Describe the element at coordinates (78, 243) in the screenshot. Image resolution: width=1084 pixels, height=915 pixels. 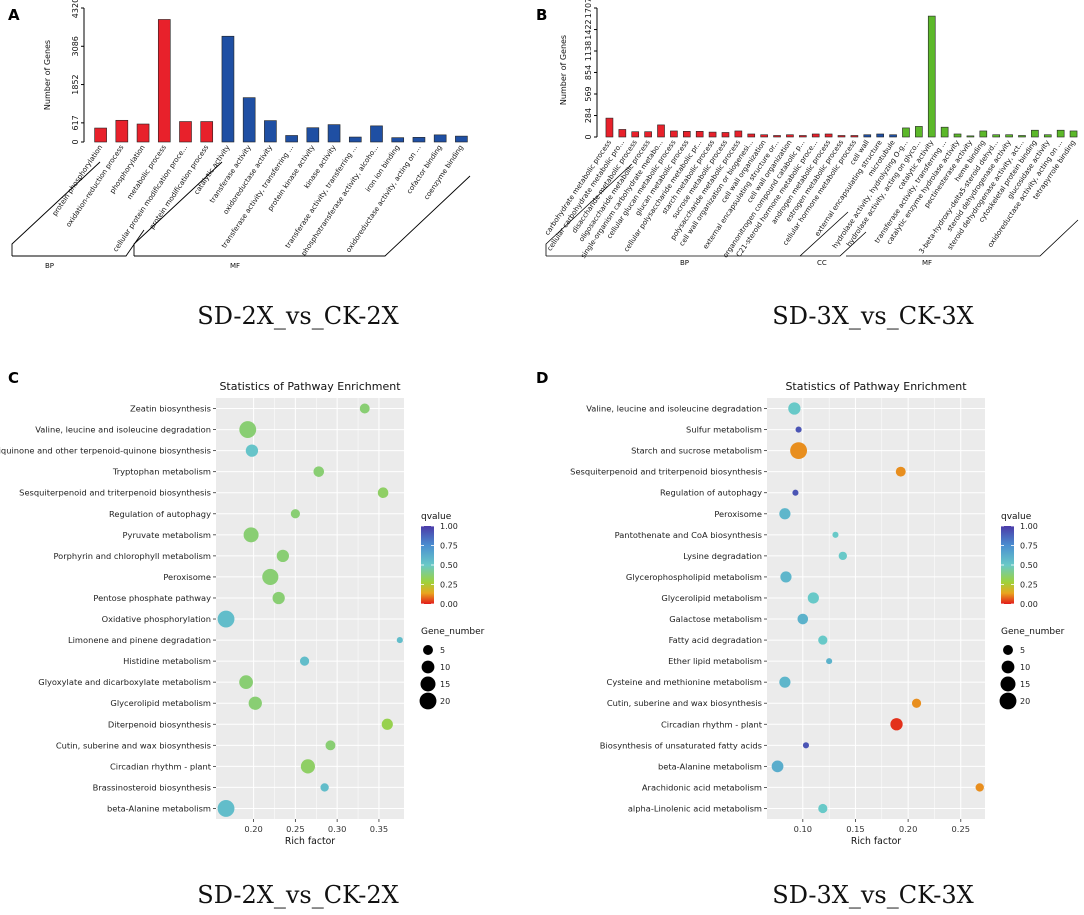
I see `bp-bracket` at that location.